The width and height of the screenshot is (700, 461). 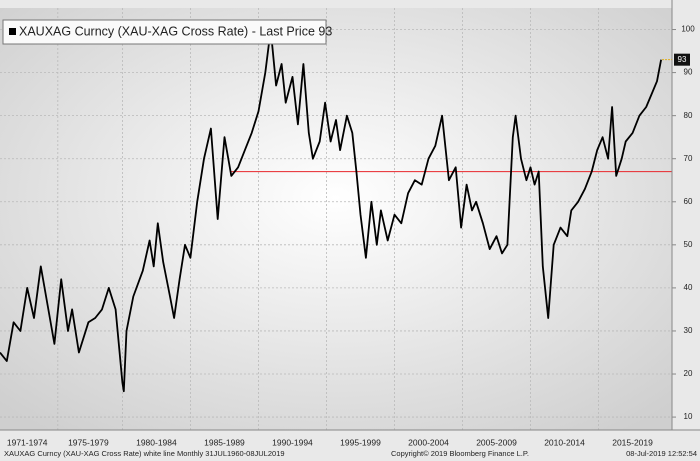 I want to click on last-value-label: 93, so click(x=682, y=59).